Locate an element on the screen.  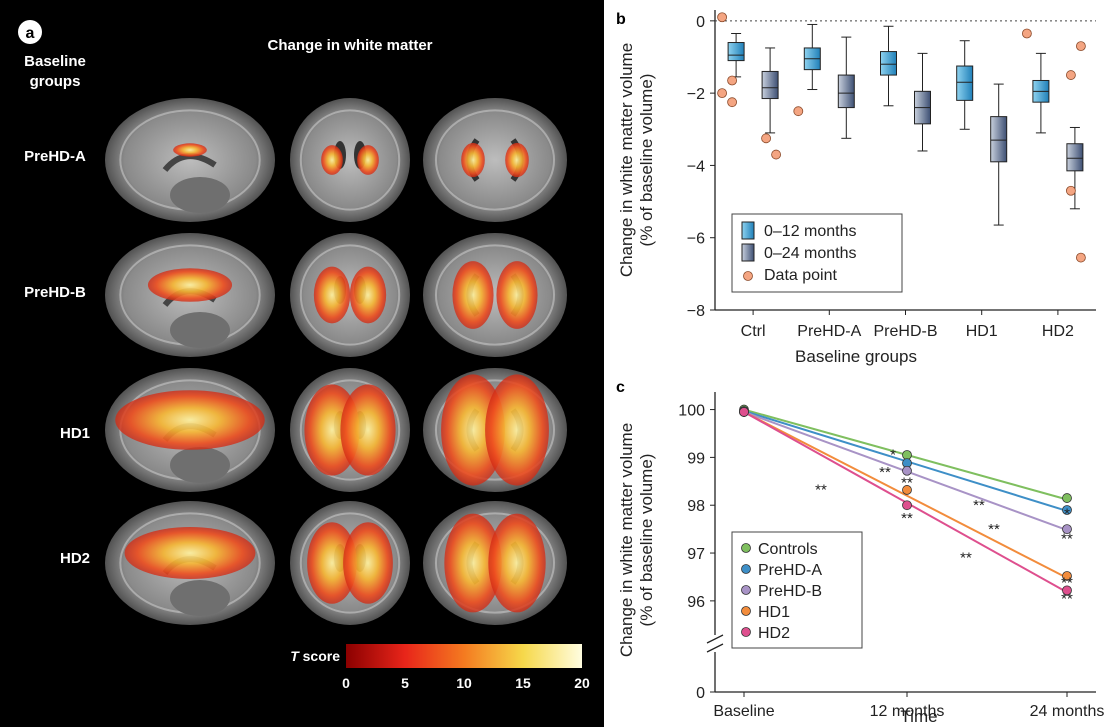
x-axis-label: Baseline groups is located at coordinates (856, 356).